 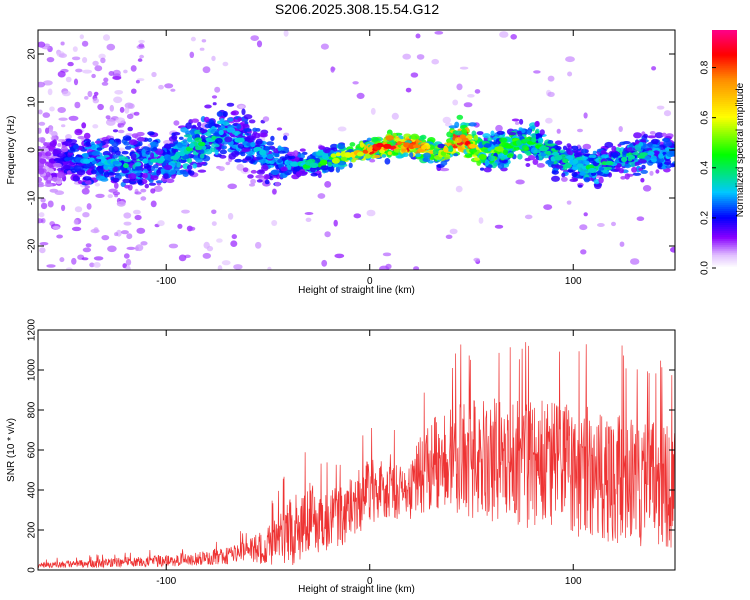 What do you see at coordinates (32, 150) in the screenshot?
I see `y-tick-label: 0` at bounding box center [32, 150].